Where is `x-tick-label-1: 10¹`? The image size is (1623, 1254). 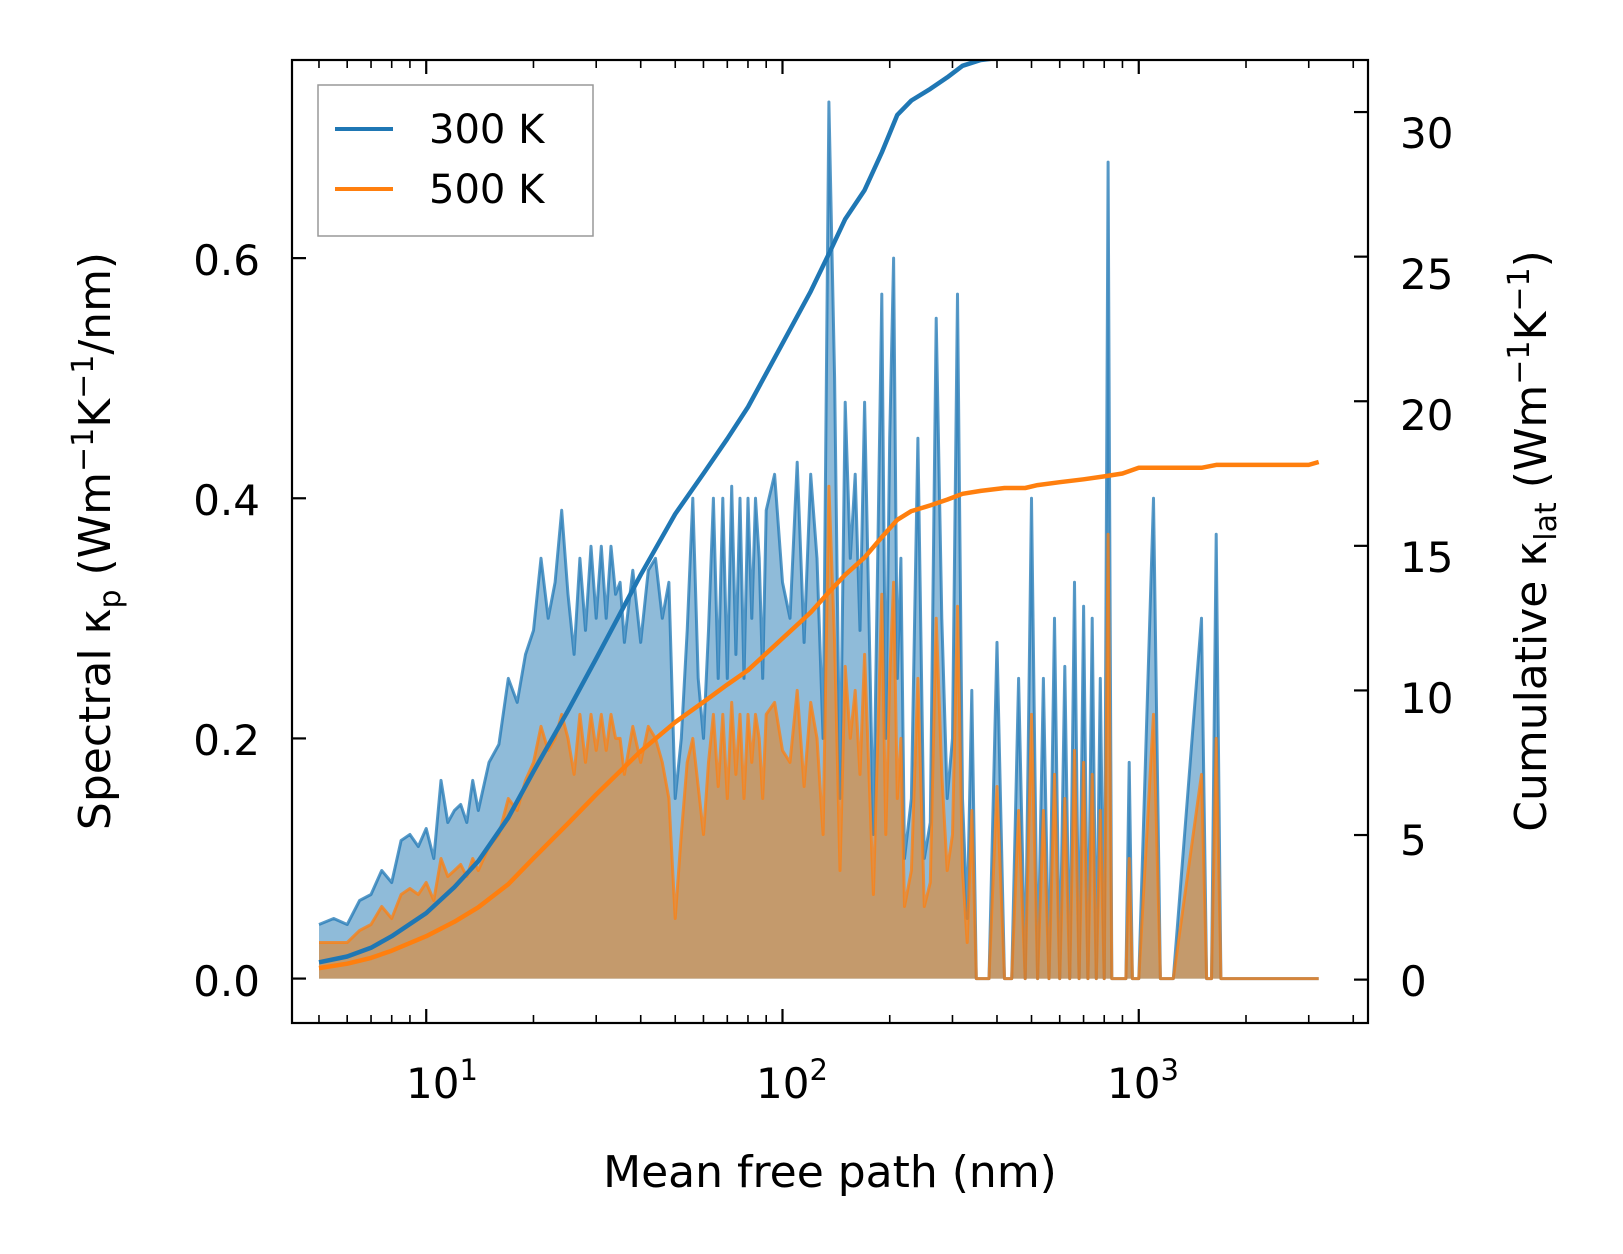
x-tick-label-1: 10¹ is located at coordinates (442, 1080).